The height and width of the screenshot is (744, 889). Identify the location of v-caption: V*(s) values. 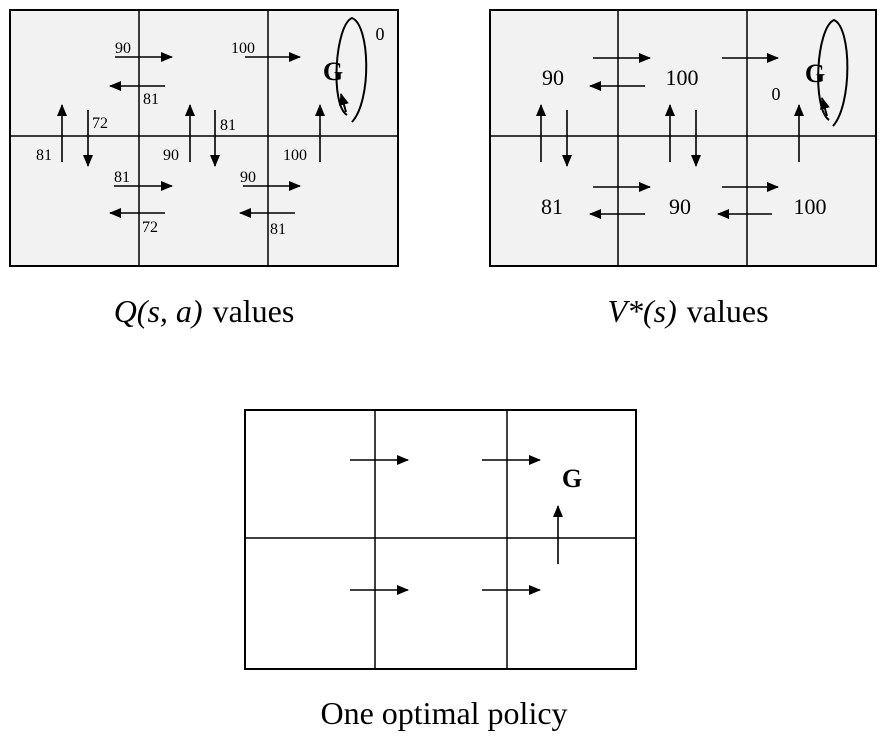
(687, 311).